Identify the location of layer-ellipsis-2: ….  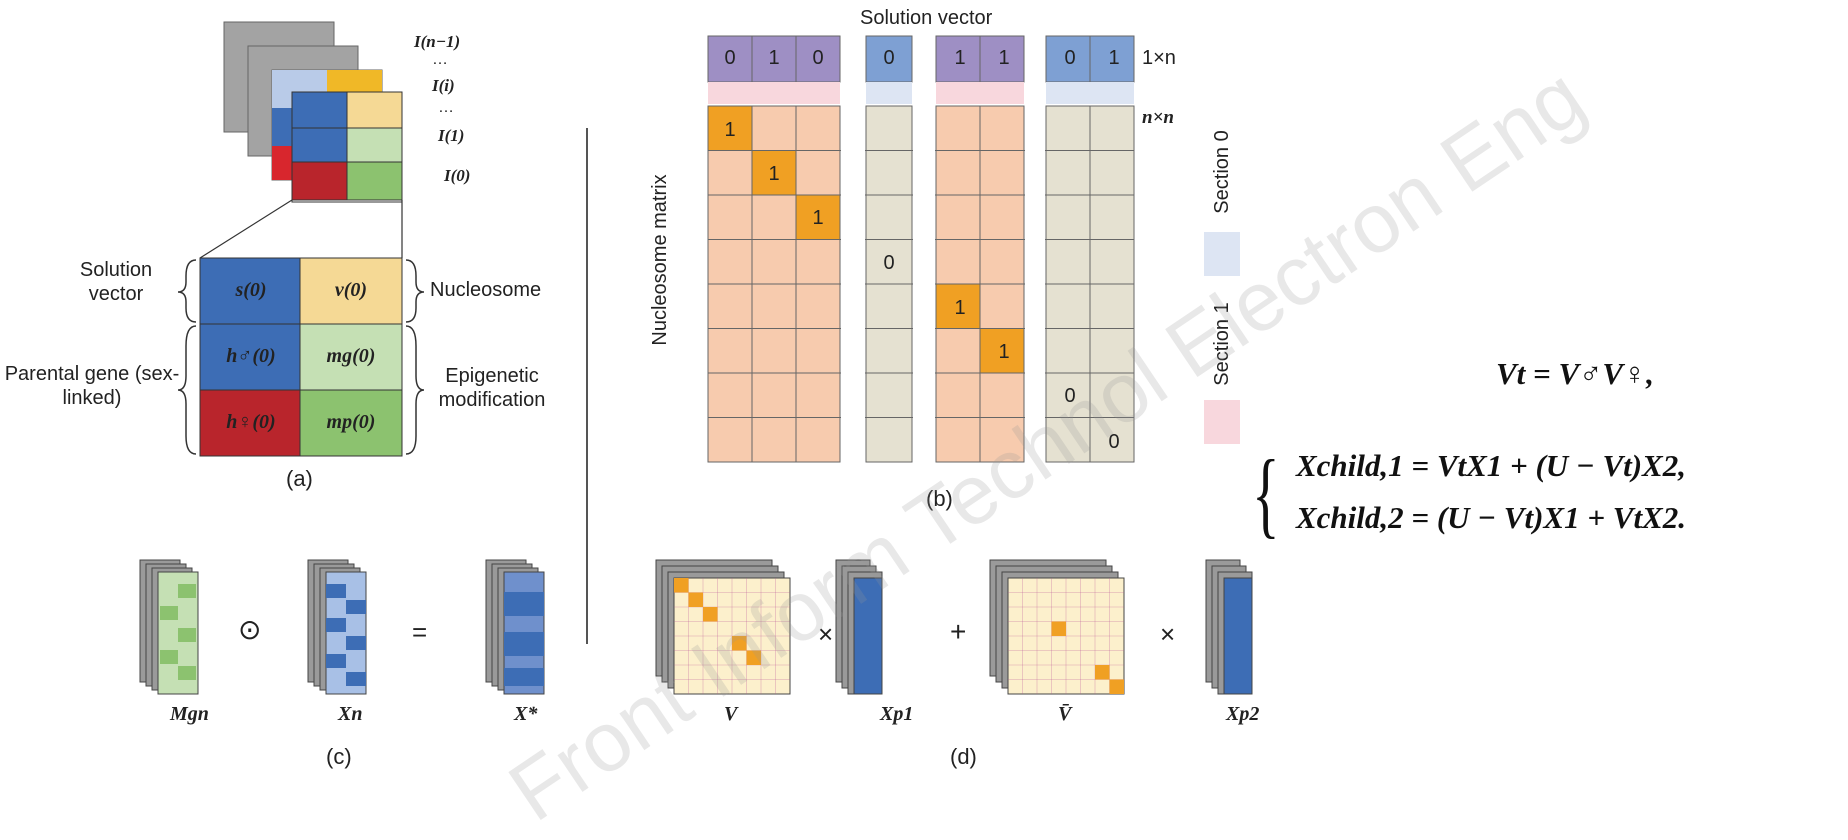
(446, 107).